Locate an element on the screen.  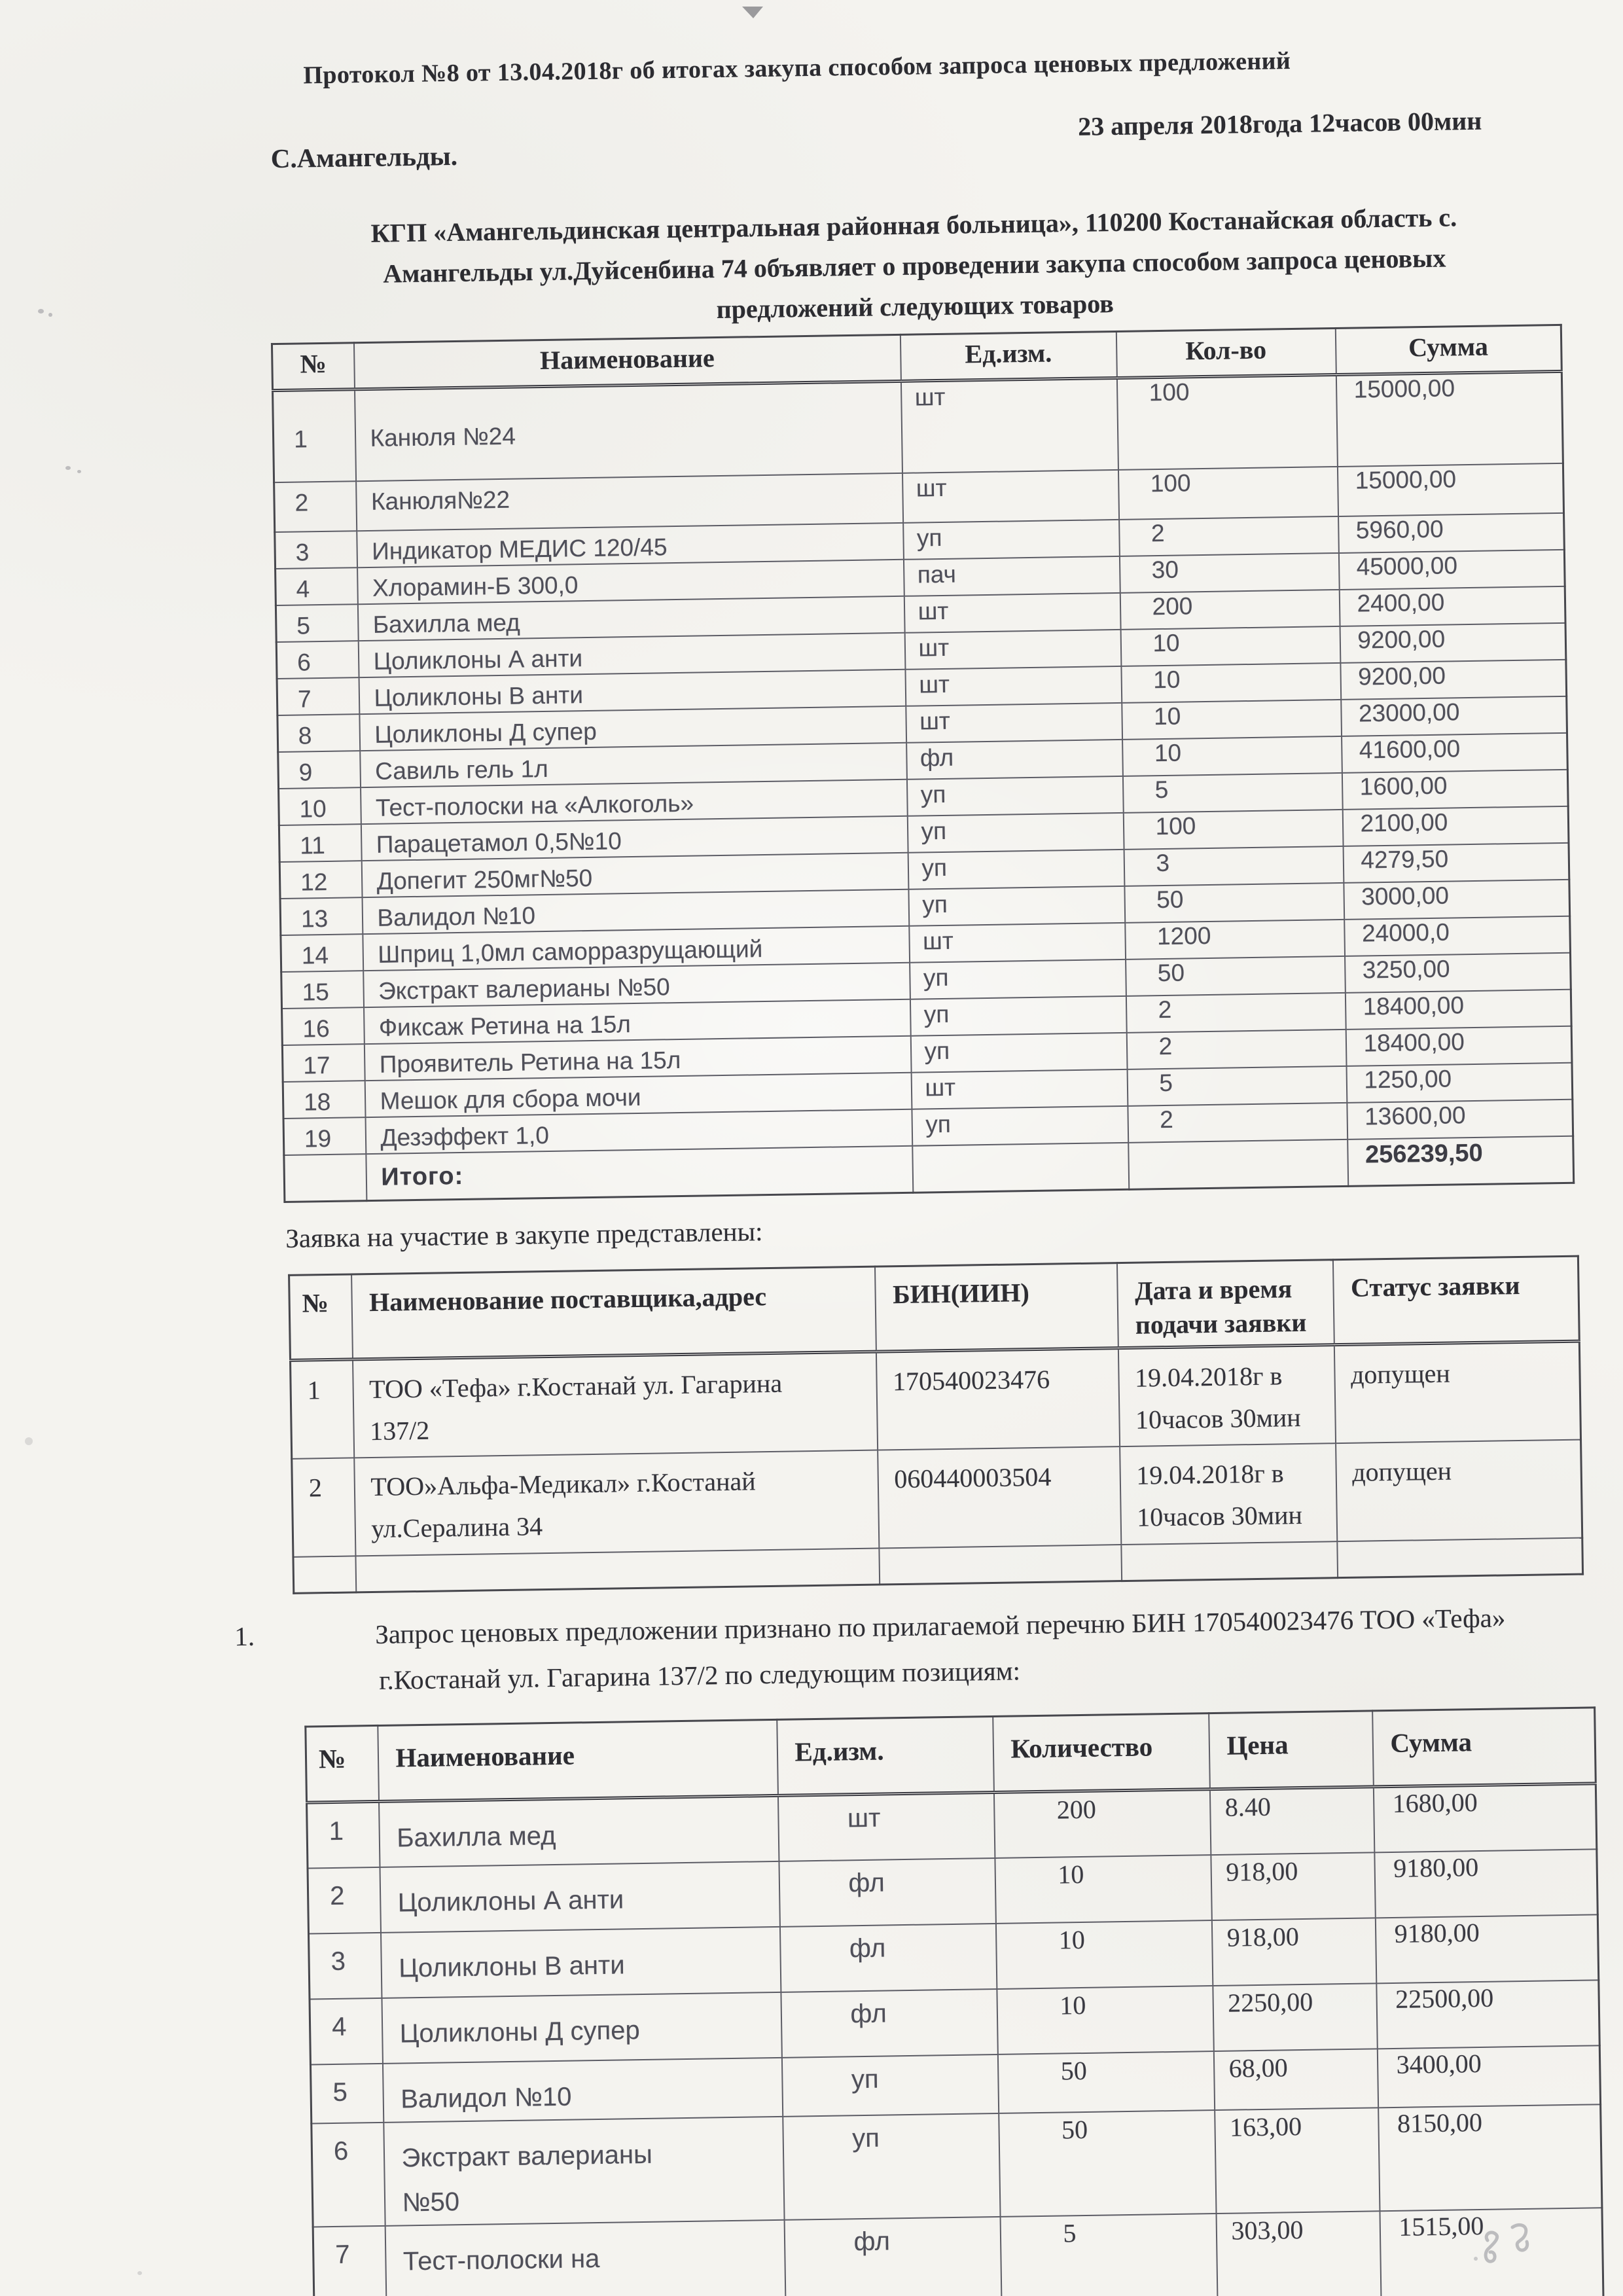
cell-1: Канюля №24 is located at coordinates (628, 431).